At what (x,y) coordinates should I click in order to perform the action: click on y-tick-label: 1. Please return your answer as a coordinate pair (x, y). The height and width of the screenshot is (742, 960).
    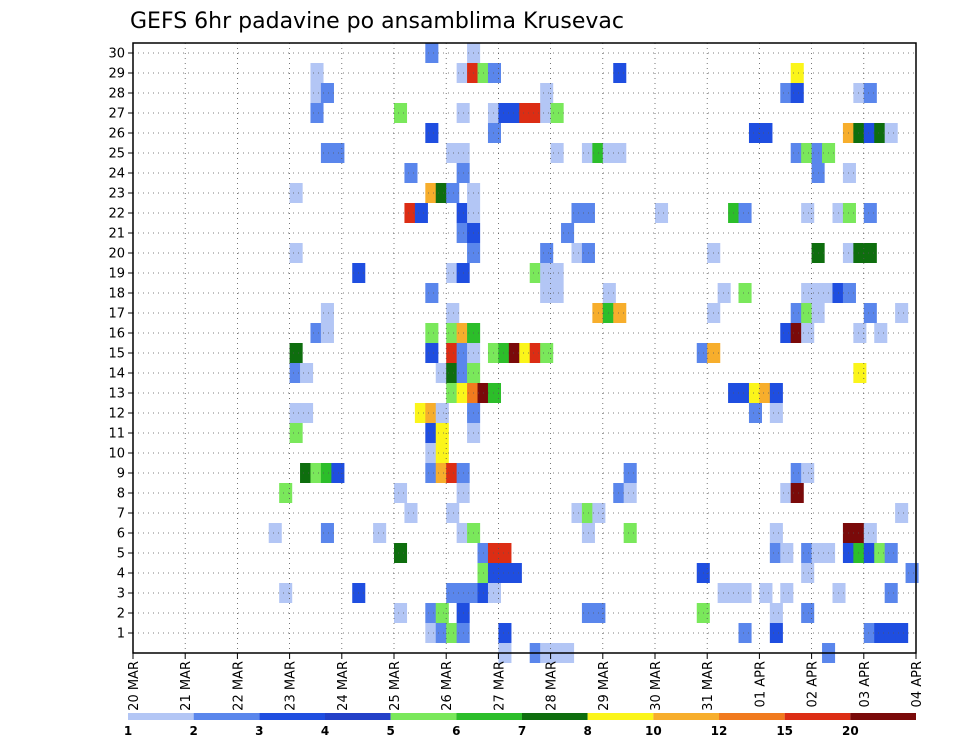
    Looking at the image, I should click on (121, 634).